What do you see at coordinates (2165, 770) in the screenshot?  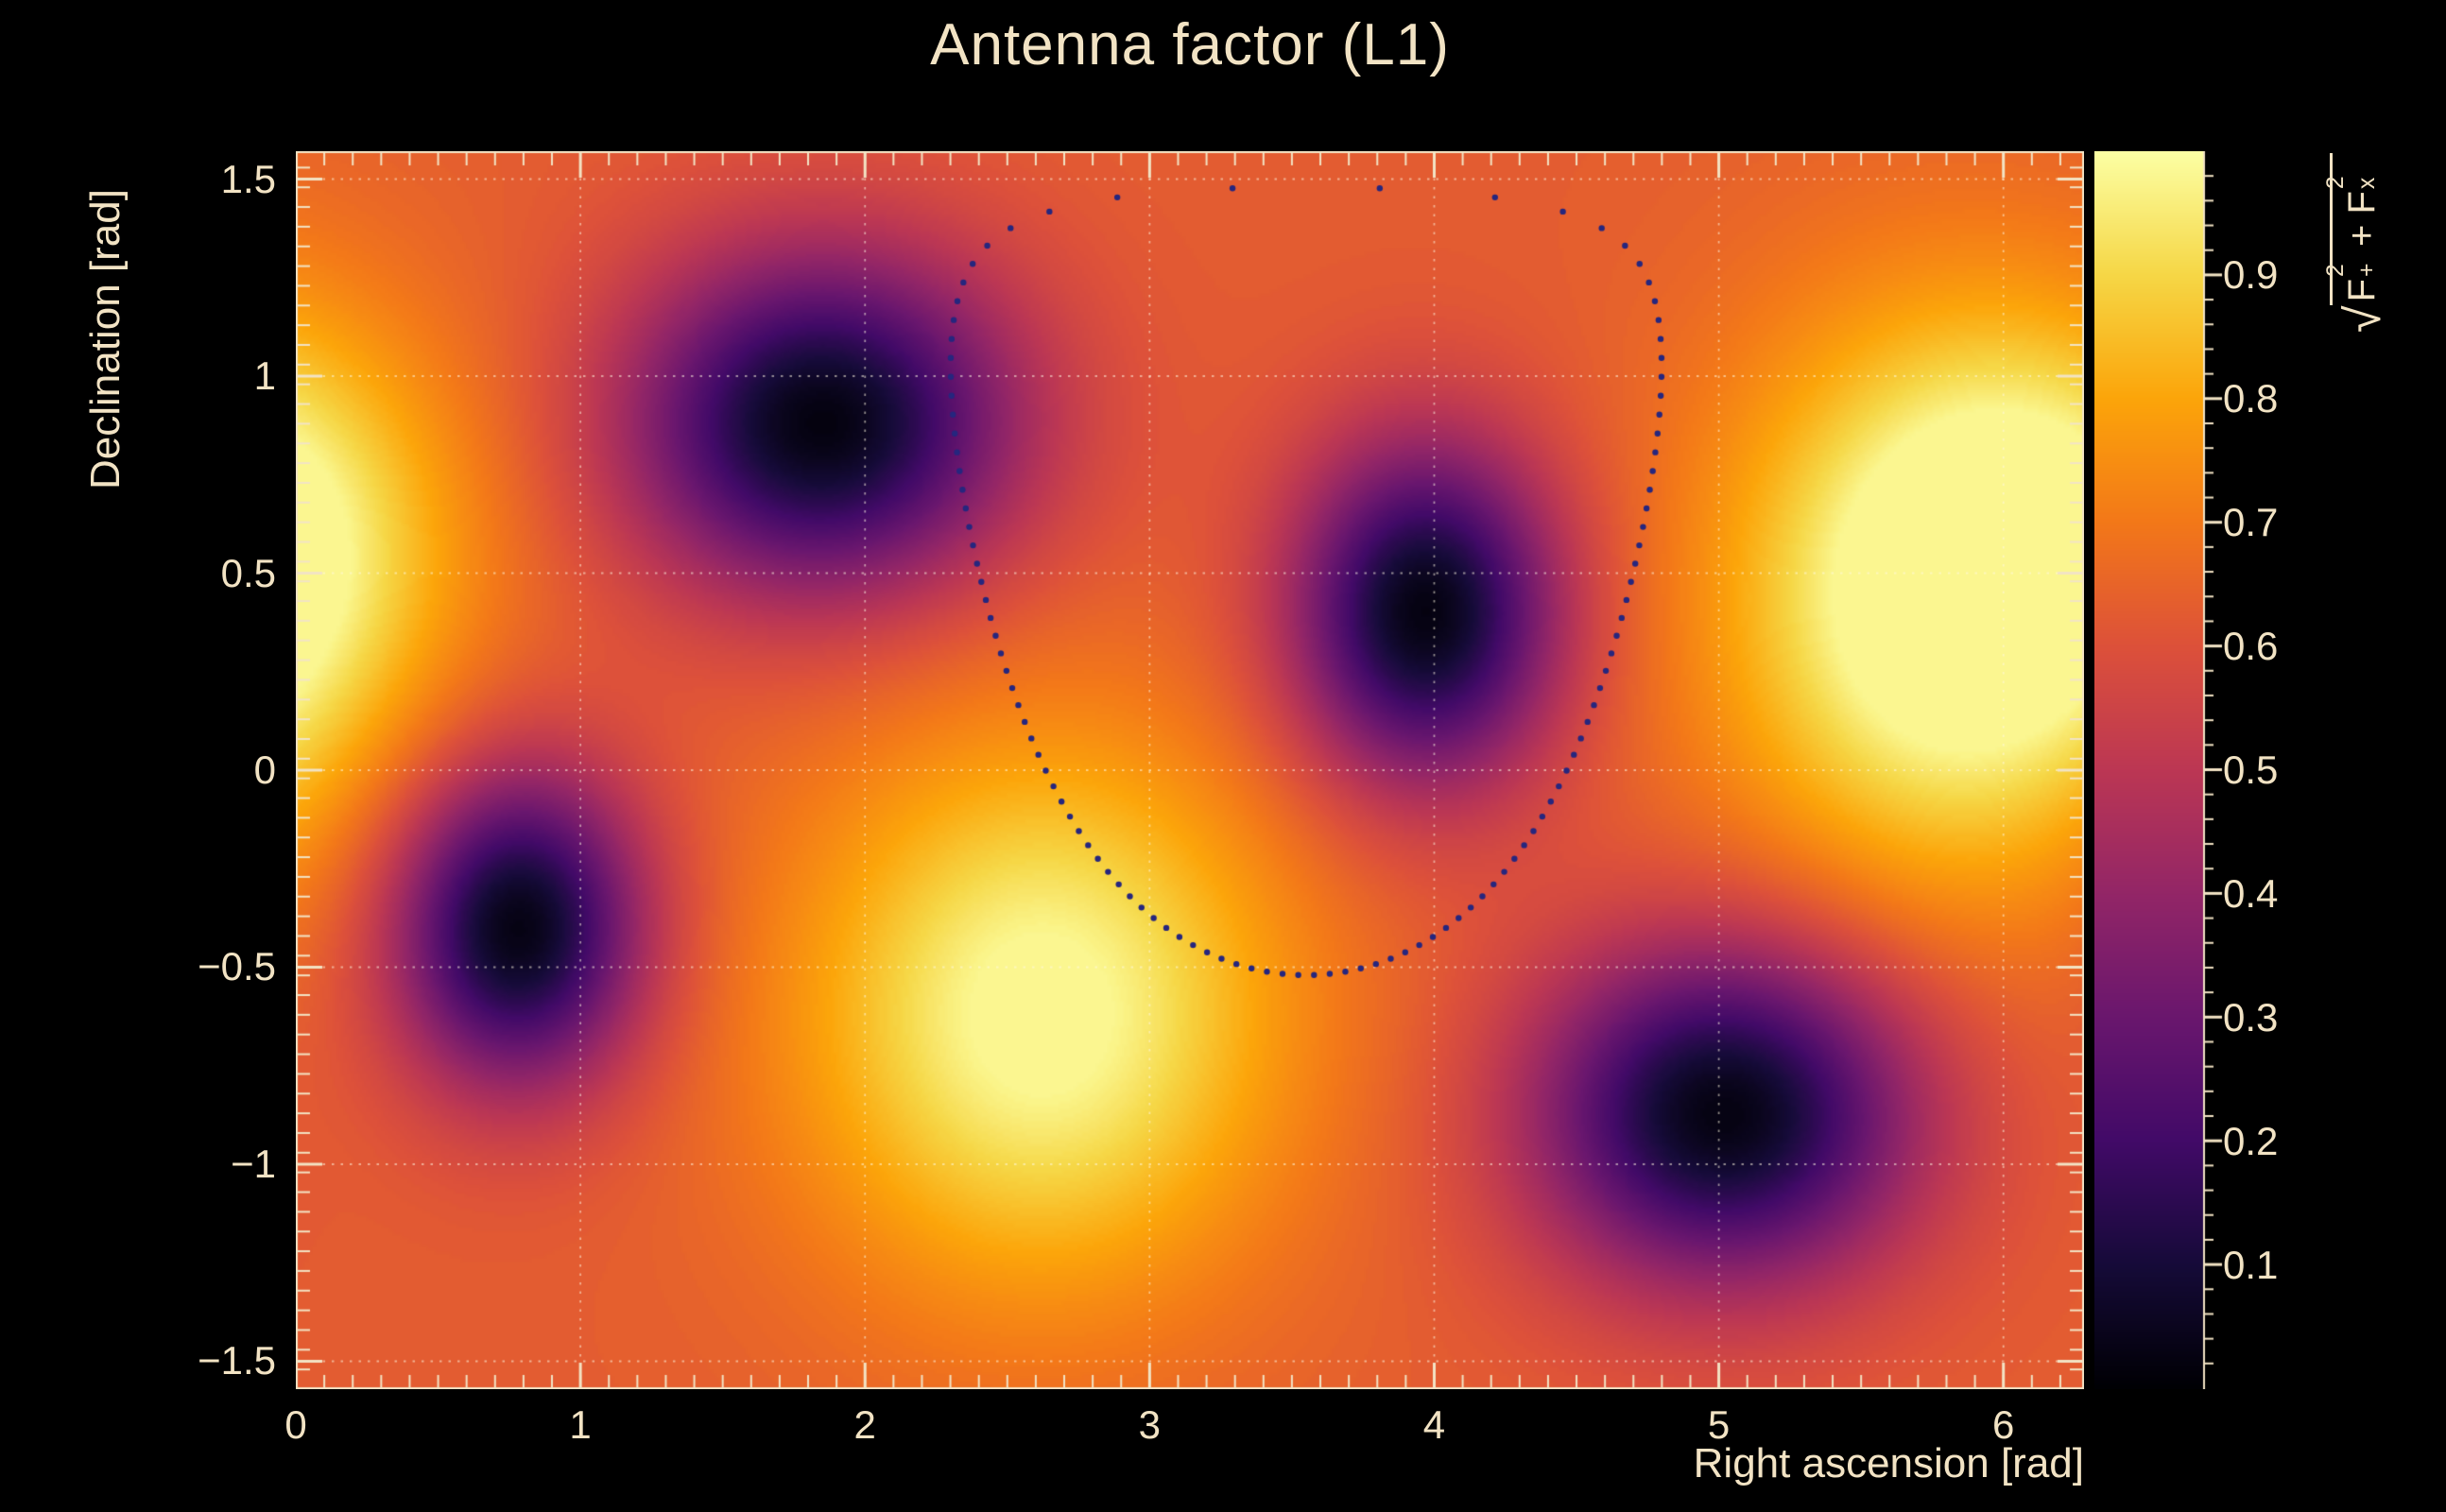 I see `colorbar` at bounding box center [2165, 770].